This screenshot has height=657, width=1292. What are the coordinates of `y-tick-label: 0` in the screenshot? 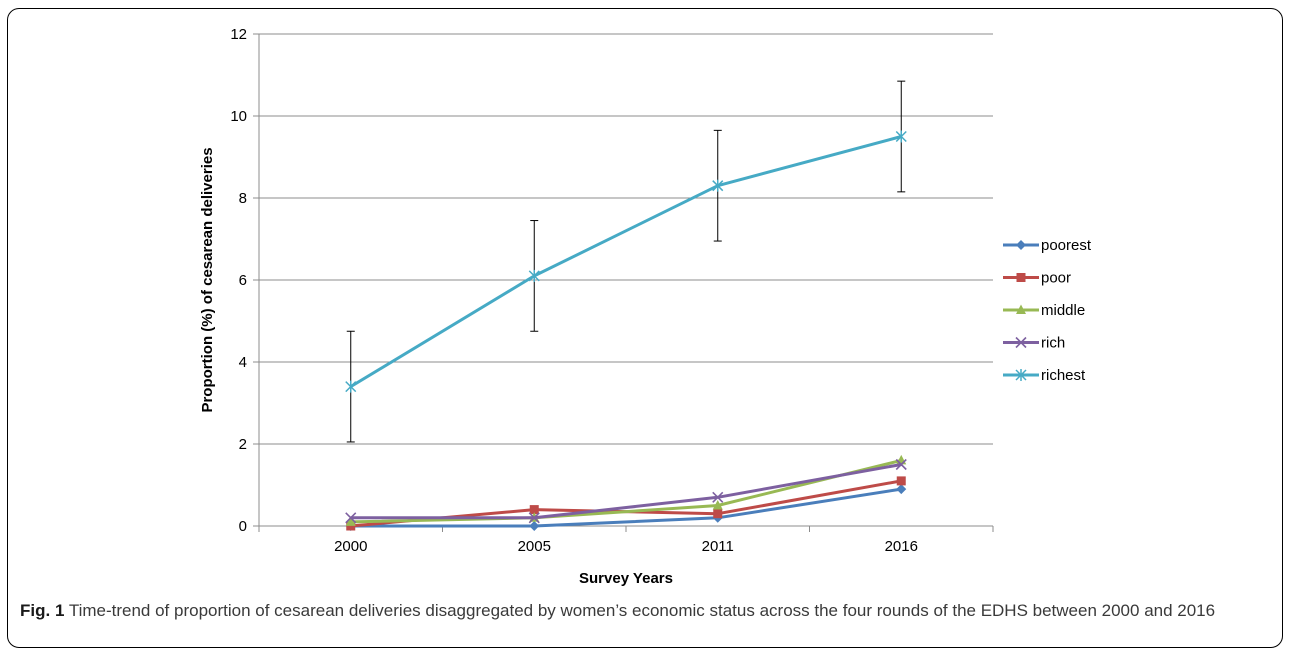 It's located at (243, 526).